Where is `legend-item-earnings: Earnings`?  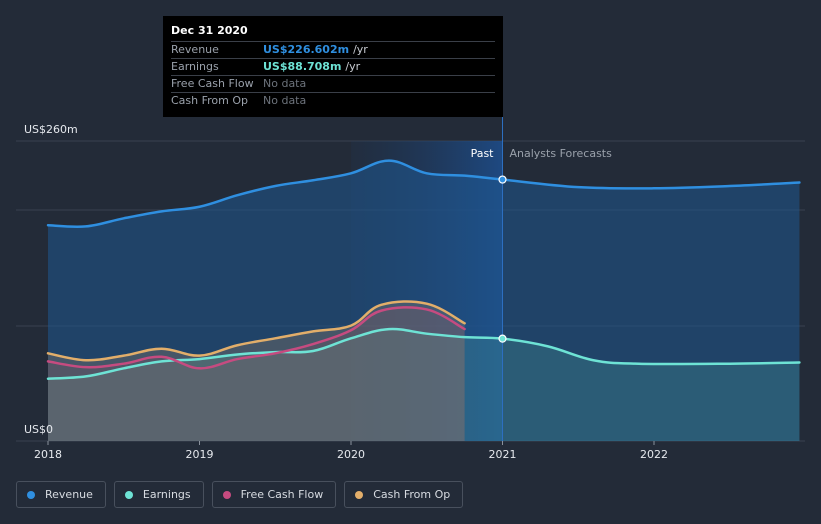 legend-item-earnings: Earnings is located at coordinates (158, 494).